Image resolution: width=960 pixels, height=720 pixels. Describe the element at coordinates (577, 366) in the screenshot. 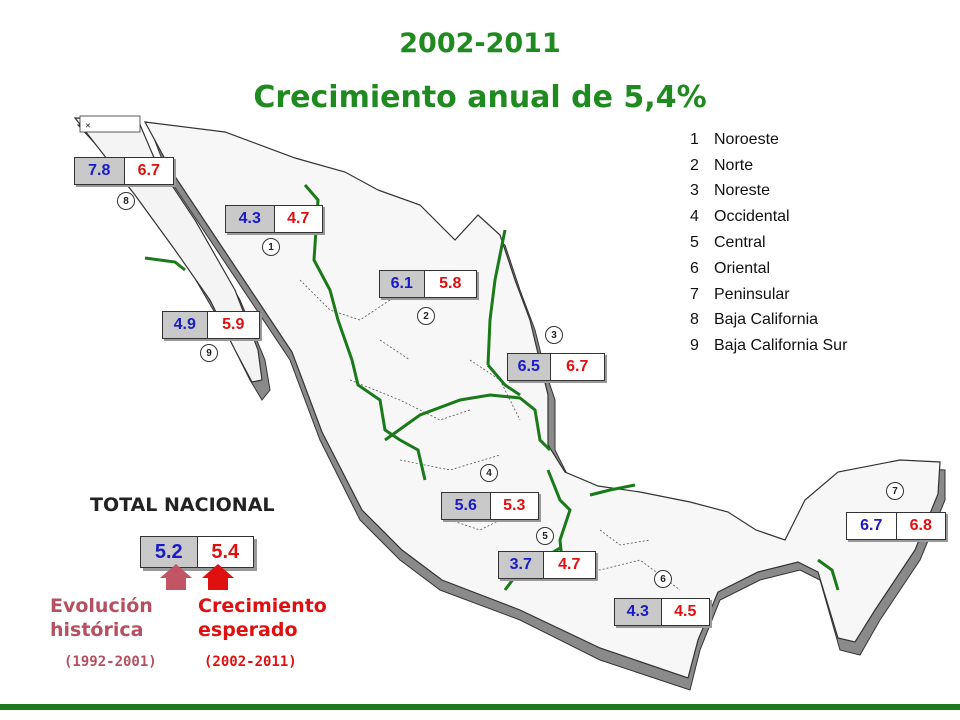

I see `region-3-expected: 6.7` at that location.